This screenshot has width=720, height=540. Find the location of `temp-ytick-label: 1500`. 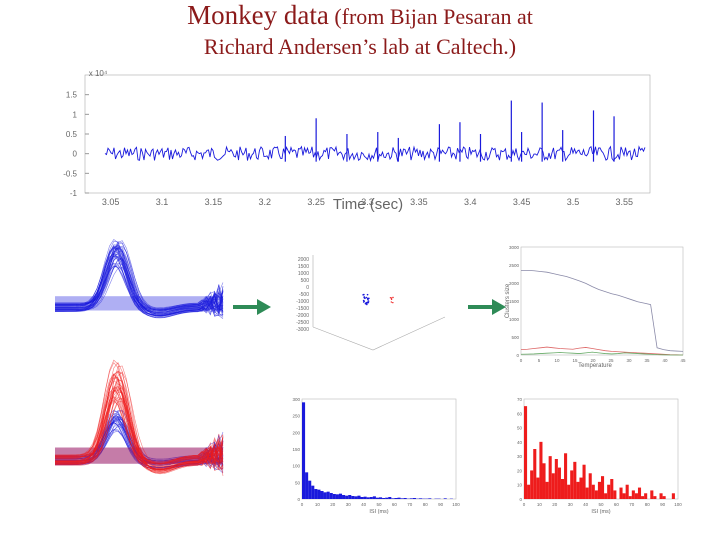

temp-ytick-label: 1500 is located at coordinates (514, 301).